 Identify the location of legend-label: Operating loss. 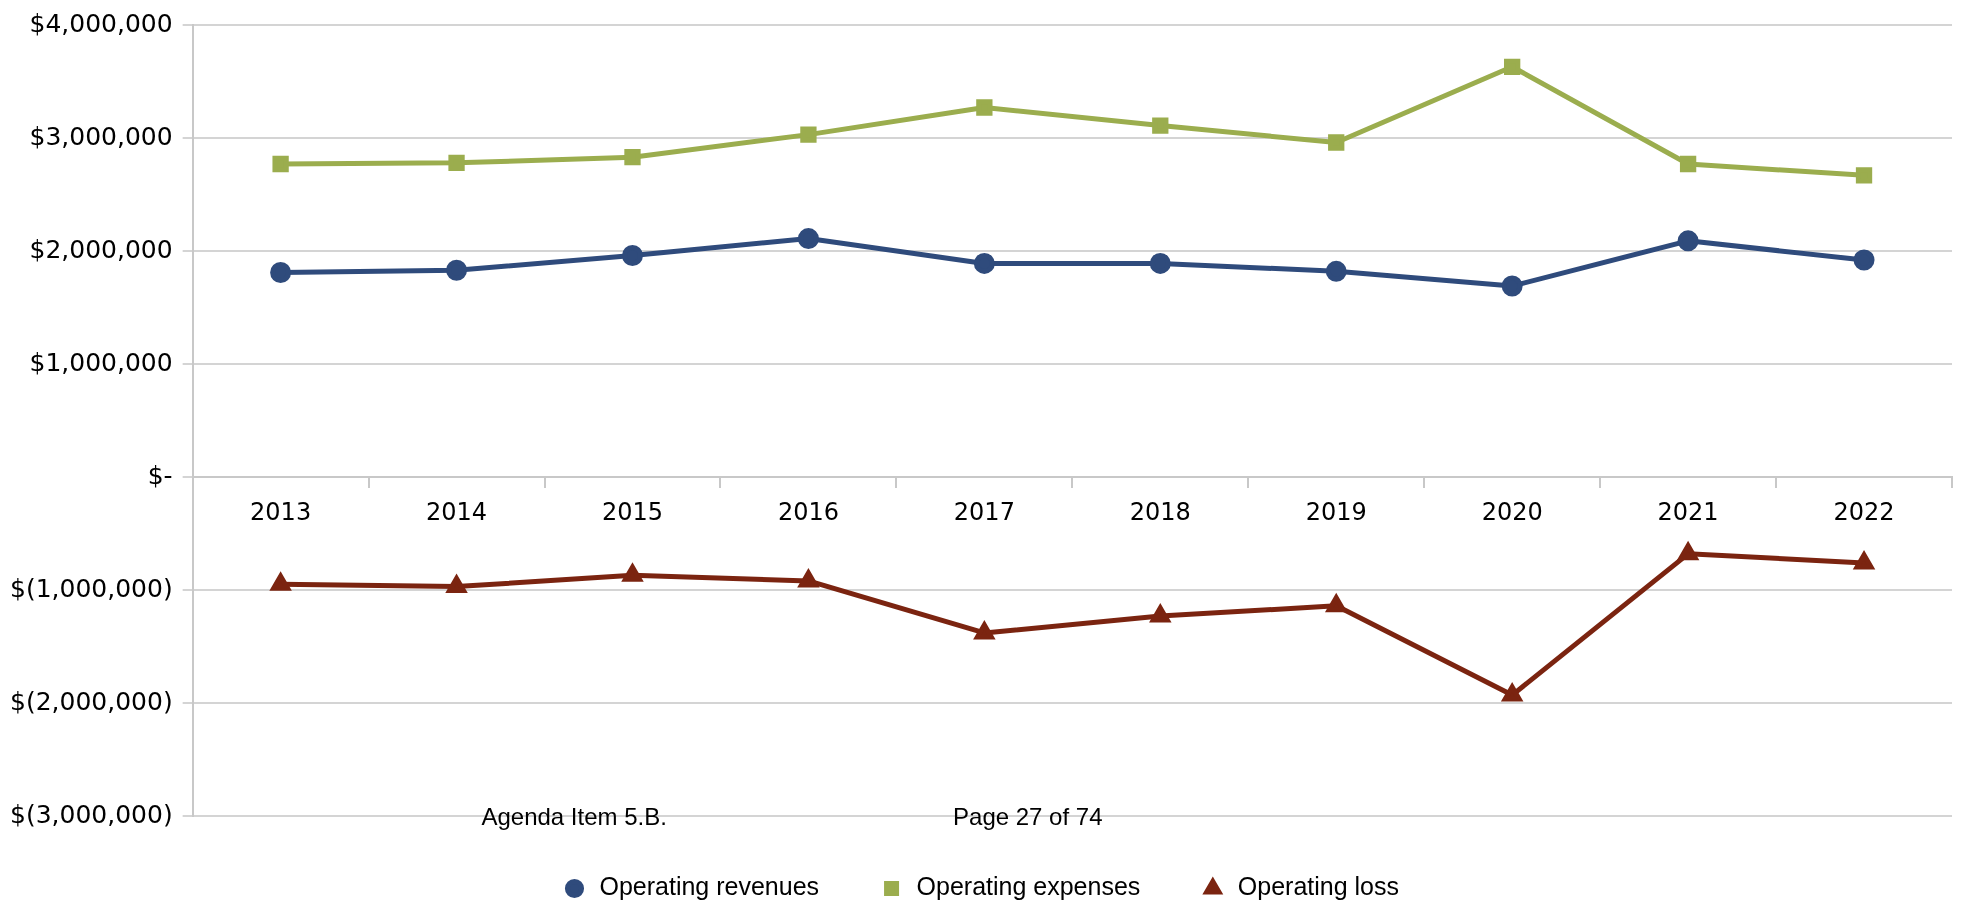
(1318, 886).